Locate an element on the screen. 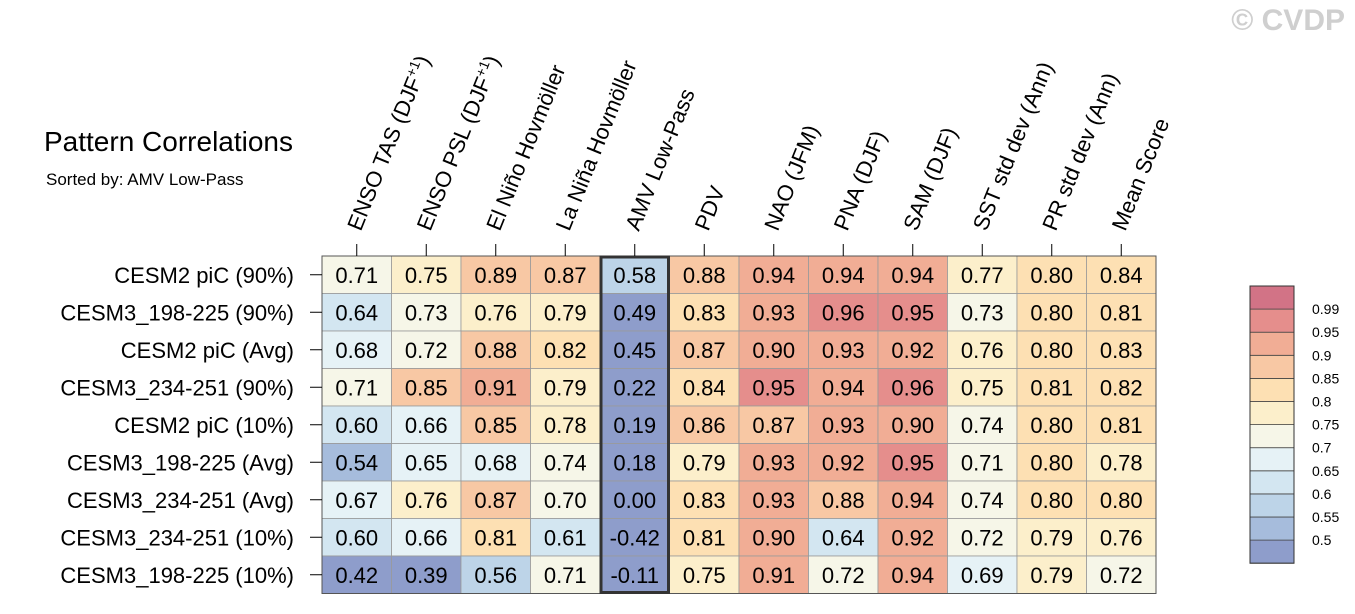 This screenshot has width=1355, height=614. cell-value-label: 0.96 is located at coordinates (912, 387).